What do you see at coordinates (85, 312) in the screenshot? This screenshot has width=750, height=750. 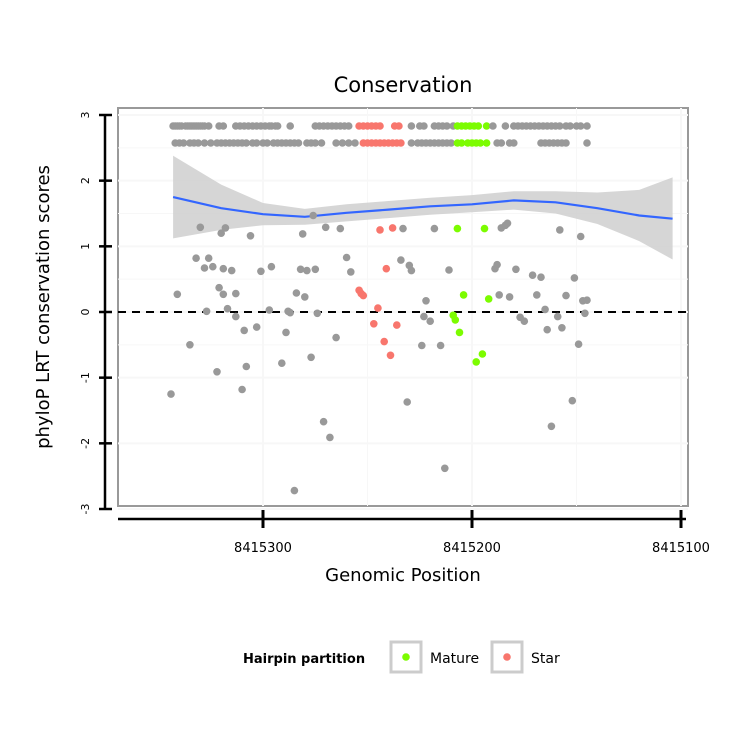 I see `y-tick-label: 0` at bounding box center [85, 312].